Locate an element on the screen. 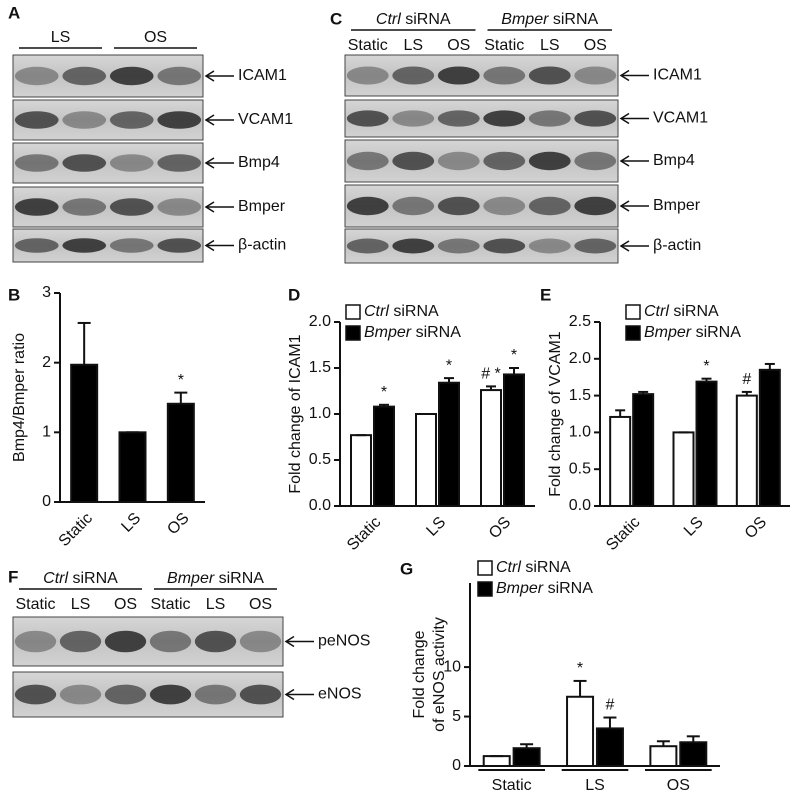  y-tick-label: 0 is located at coordinates (46, 501).